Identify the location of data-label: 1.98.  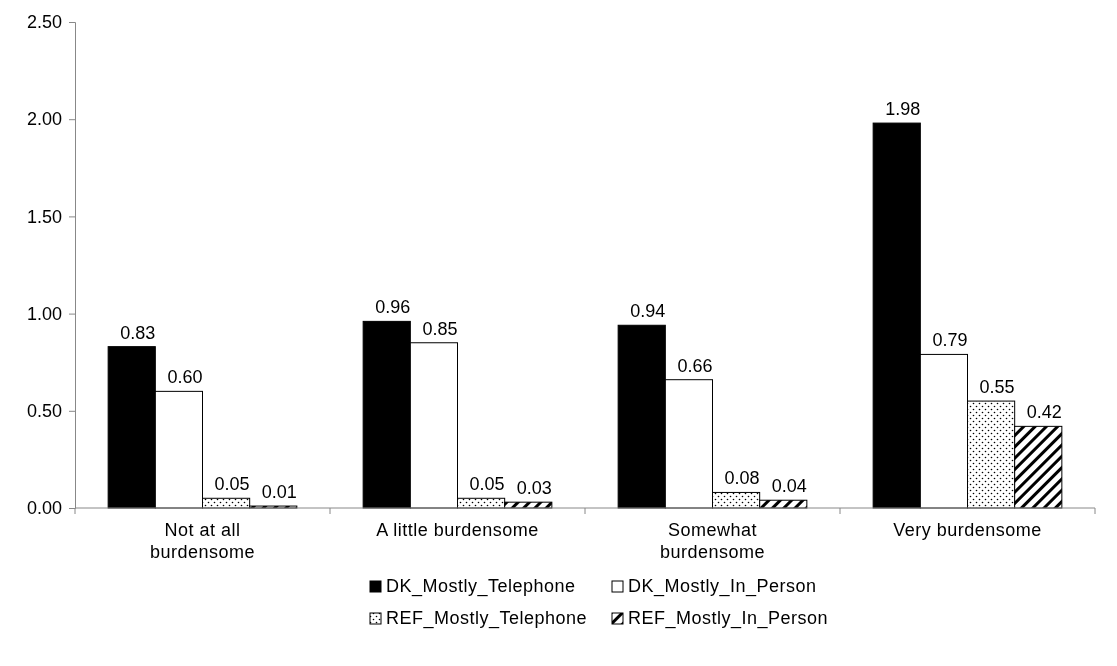
(903, 109).